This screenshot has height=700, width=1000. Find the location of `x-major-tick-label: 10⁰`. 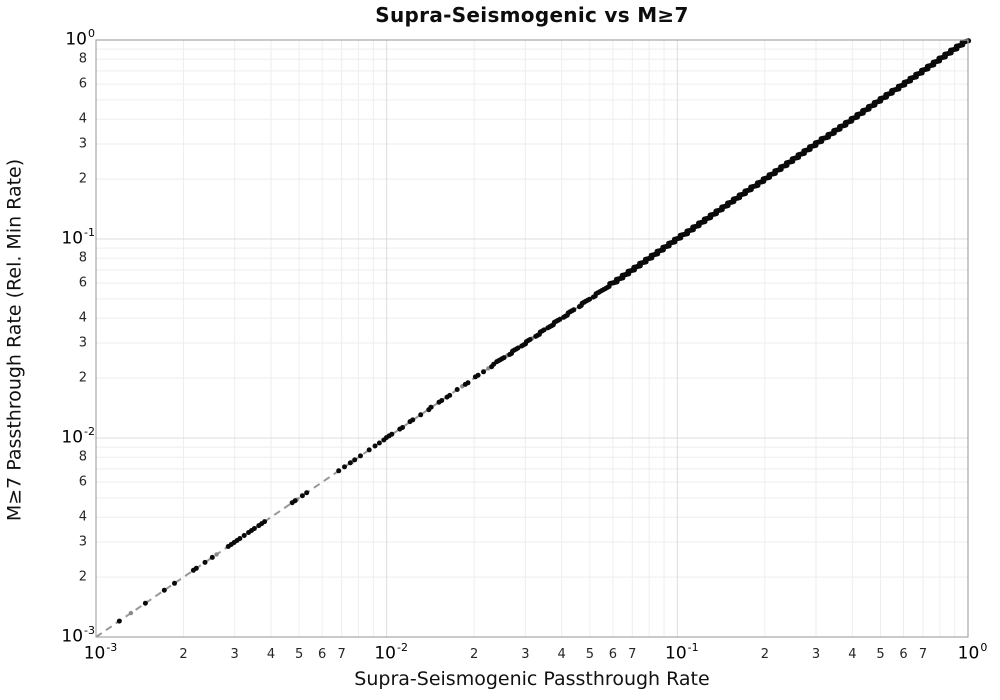

x-major-tick-label: 10⁰ is located at coordinates (972, 652).